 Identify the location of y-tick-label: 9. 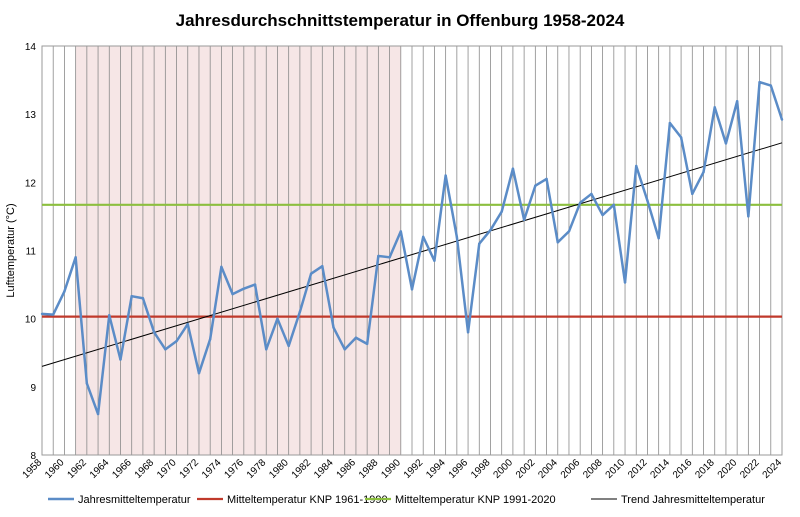
(33, 388).